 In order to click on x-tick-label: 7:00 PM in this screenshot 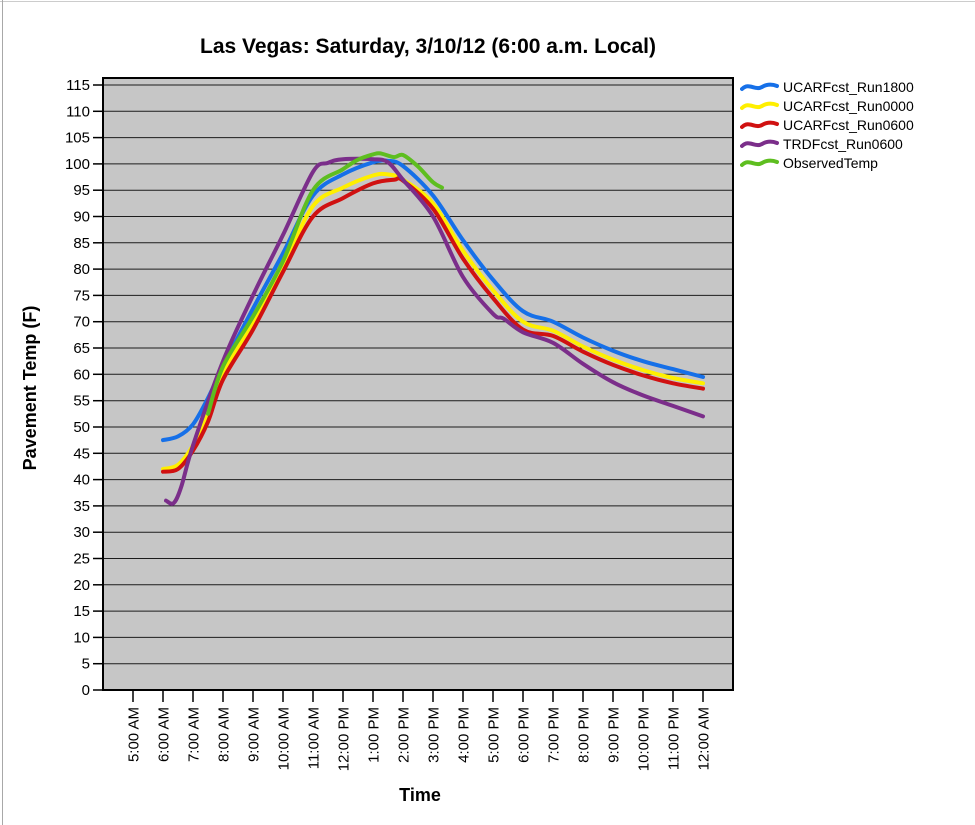, I will do `click(554, 735)`.